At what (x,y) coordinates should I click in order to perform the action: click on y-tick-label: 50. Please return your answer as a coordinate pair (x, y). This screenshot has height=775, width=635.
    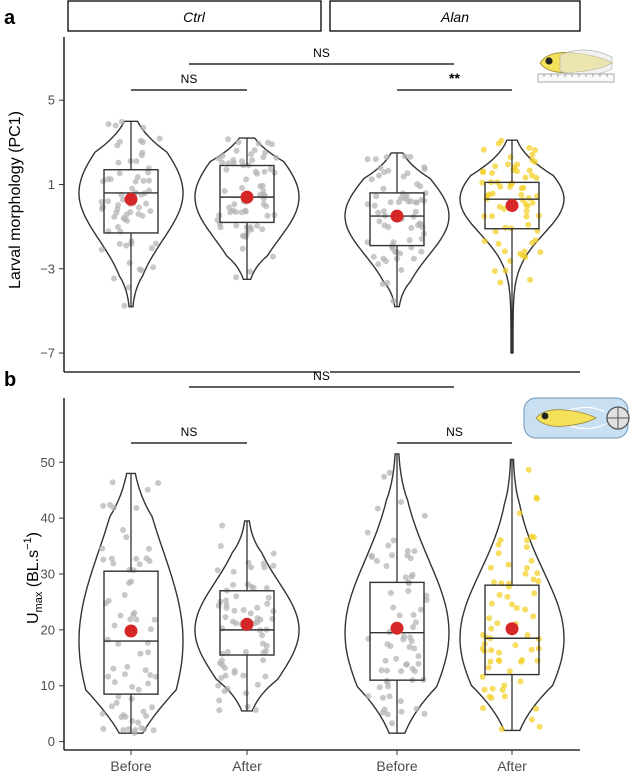
    Looking at the image, I should click on (48, 462).